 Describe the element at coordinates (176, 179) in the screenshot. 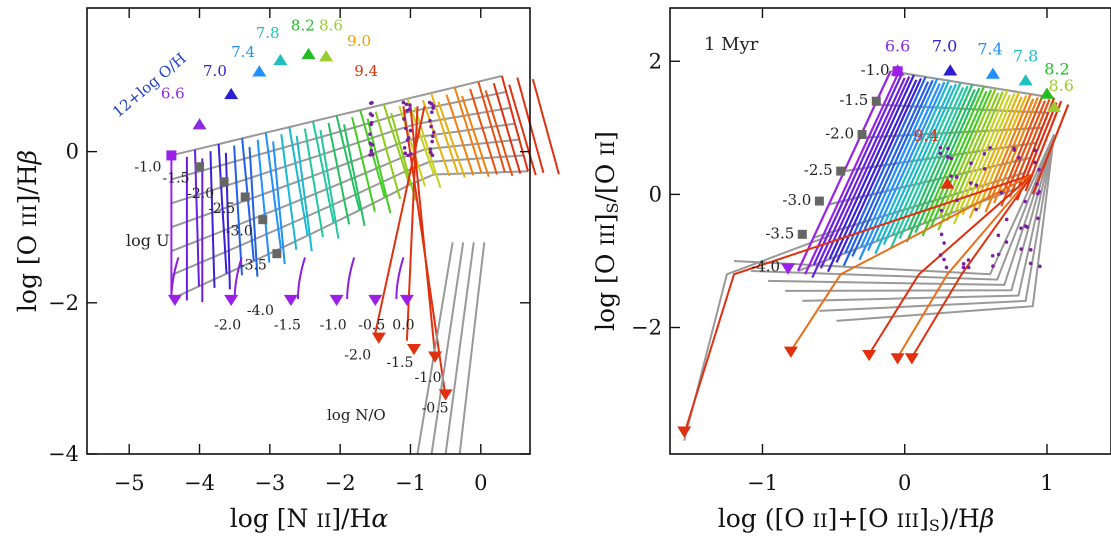

I see `left-logU-label: -1.5` at that location.